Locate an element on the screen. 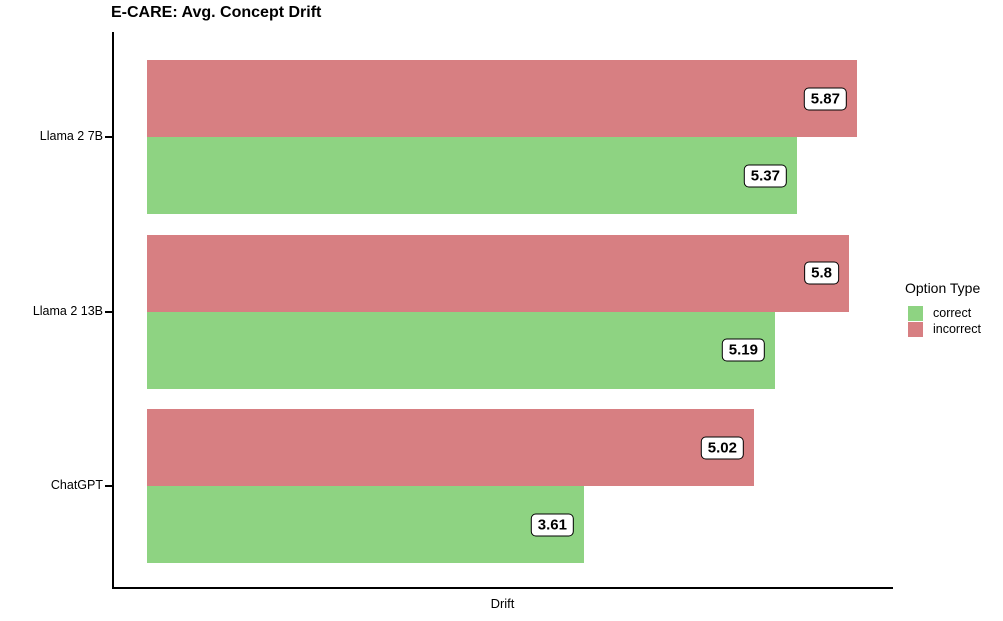  legend-item-correct: correct is located at coordinates (943, 313).